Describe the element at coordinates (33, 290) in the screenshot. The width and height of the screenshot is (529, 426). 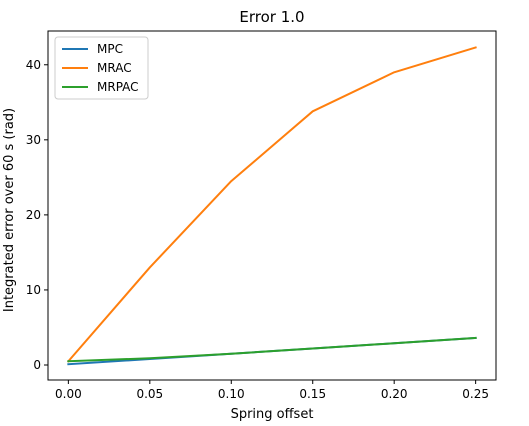
I see `y-tick-label: 10` at that location.